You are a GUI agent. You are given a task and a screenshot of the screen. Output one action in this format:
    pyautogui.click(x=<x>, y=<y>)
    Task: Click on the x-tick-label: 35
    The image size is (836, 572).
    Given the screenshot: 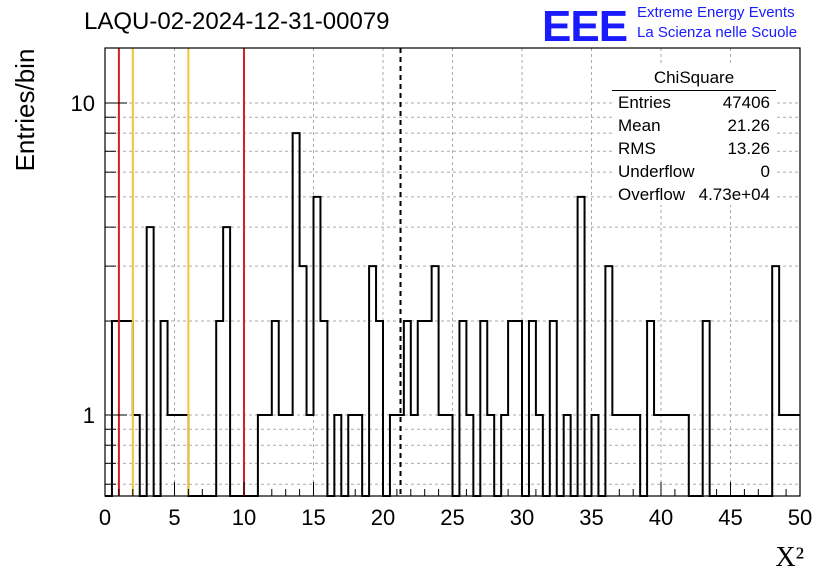 What is the action you would take?
    pyautogui.click(x=591, y=517)
    